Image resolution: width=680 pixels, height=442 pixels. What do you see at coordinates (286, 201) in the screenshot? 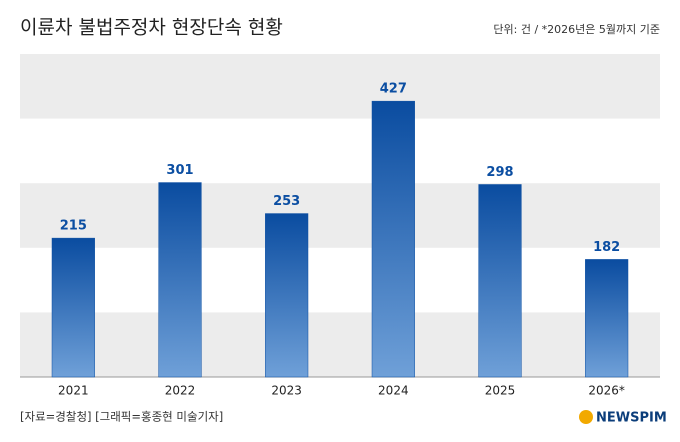
I see `value-label: 253` at bounding box center [286, 201].